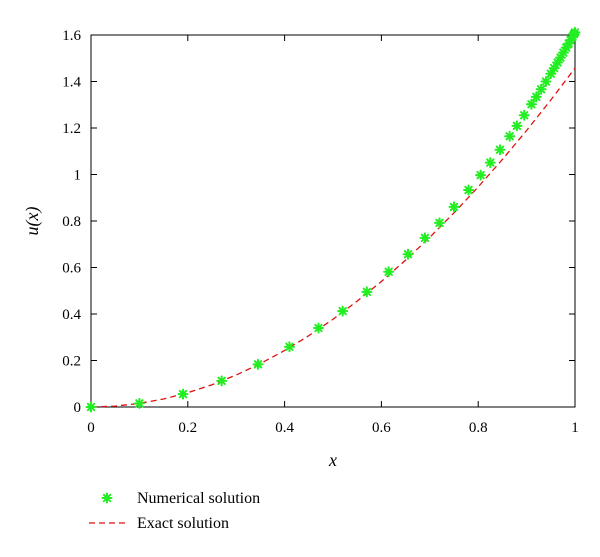  Describe the element at coordinates (71, 315) in the screenshot. I see `y-tick-label: 0.4` at that location.